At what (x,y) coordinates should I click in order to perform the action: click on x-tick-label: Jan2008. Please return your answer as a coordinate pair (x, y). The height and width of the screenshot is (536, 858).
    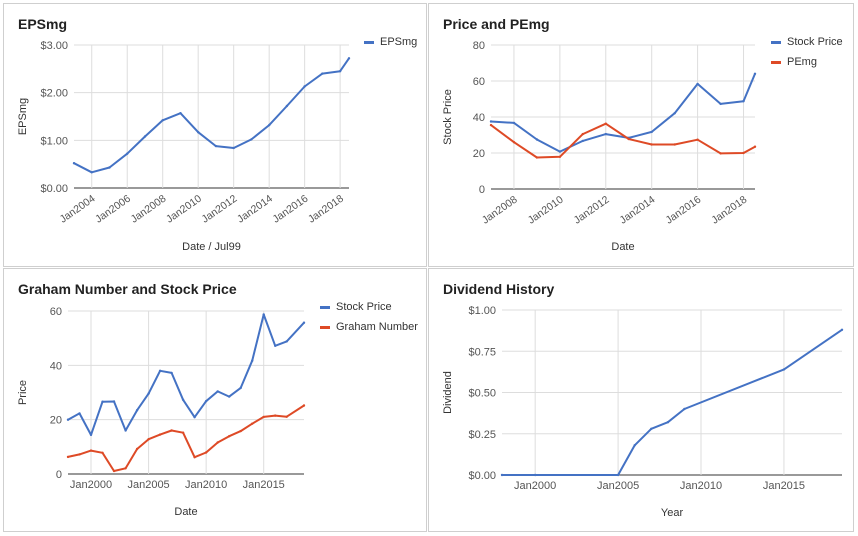
    Looking at the image, I should click on (500, 210).